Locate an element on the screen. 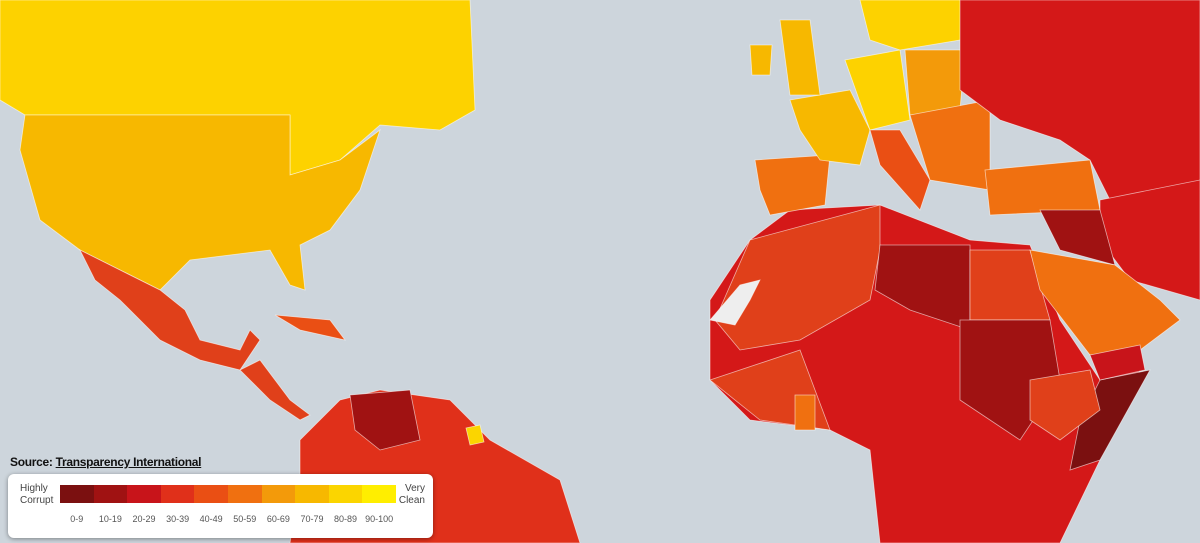  central-america is located at coordinates (275, 390).